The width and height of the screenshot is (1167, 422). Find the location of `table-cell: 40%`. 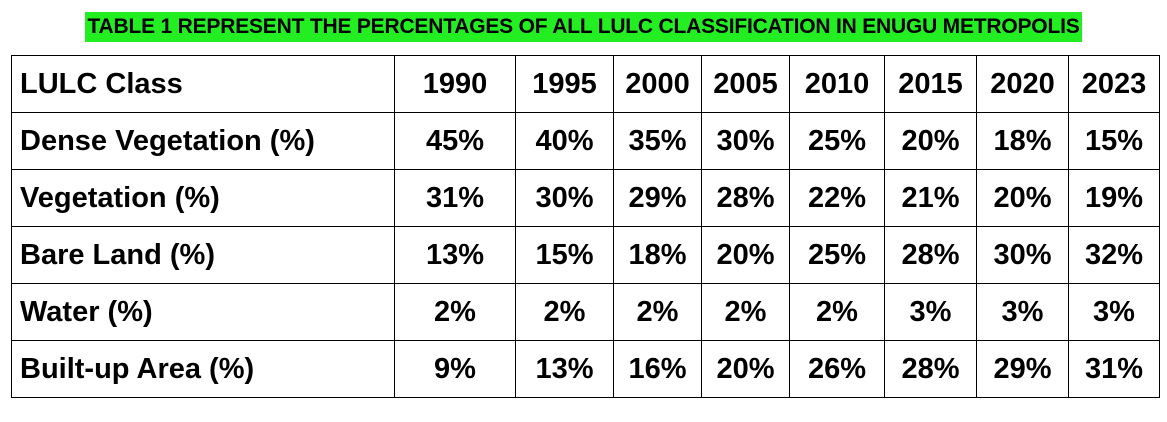

table-cell: 40% is located at coordinates (564, 141).